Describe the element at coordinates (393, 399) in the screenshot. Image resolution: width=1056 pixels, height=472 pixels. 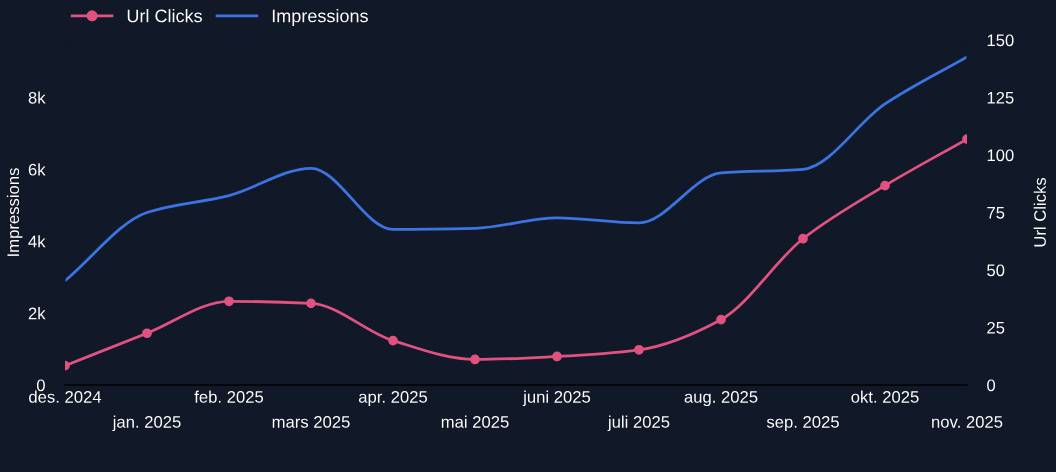
I see `x-tick-label: apr. 2025` at that location.